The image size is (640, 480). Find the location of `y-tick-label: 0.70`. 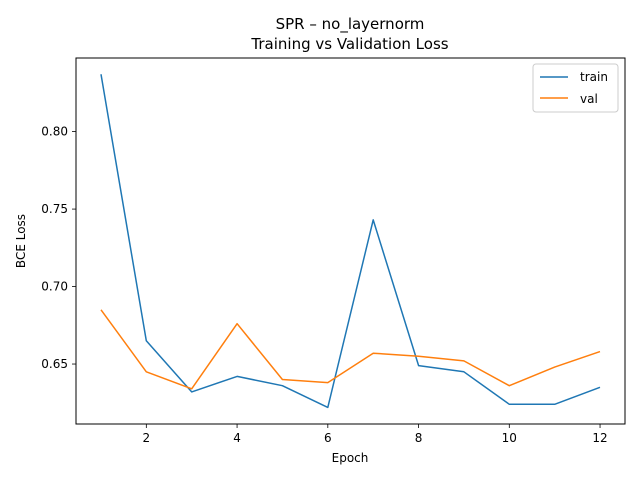

y-tick-label: 0.70 is located at coordinates (54, 287).